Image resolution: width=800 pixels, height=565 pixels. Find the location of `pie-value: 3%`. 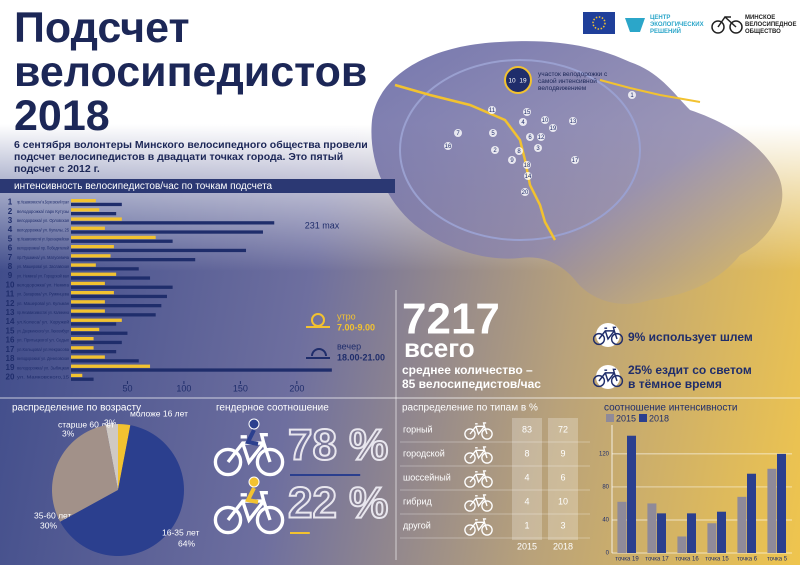

pie-value: 3% is located at coordinates (68, 433).